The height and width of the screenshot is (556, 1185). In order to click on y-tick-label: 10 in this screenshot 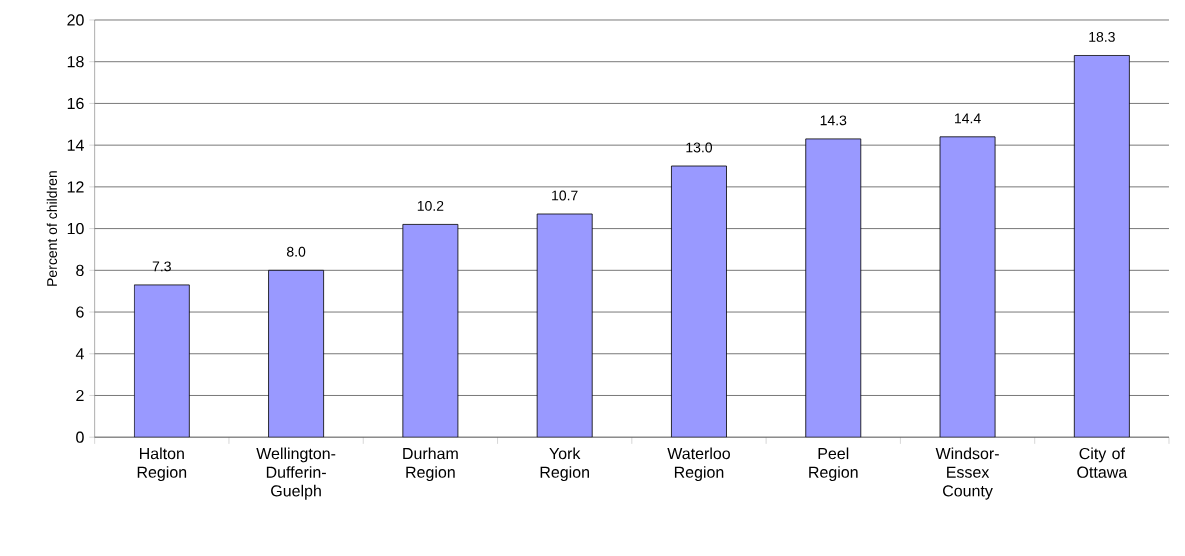, I will do `click(75, 229)`.